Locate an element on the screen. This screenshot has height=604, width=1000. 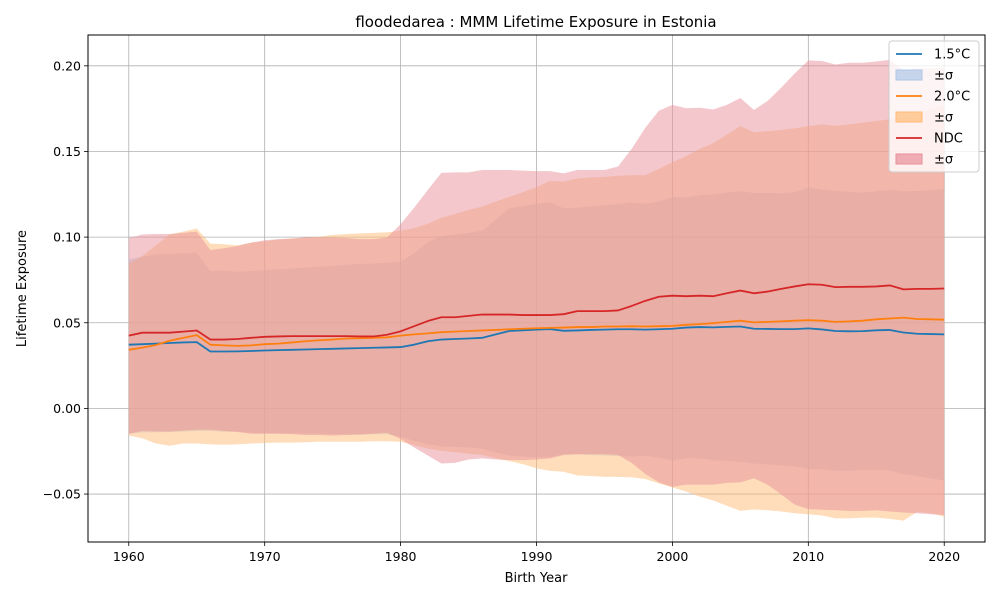
y-axis-ticks: −0.05 0.00 0.05 0.10 0.15 0.20 is located at coordinates (65, 280).